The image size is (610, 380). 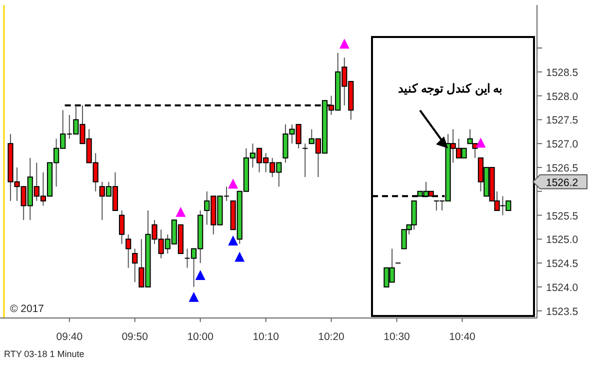 What do you see at coordinates (562, 240) in the screenshot?
I see `y-tick-label: 1525.0` at bounding box center [562, 240].